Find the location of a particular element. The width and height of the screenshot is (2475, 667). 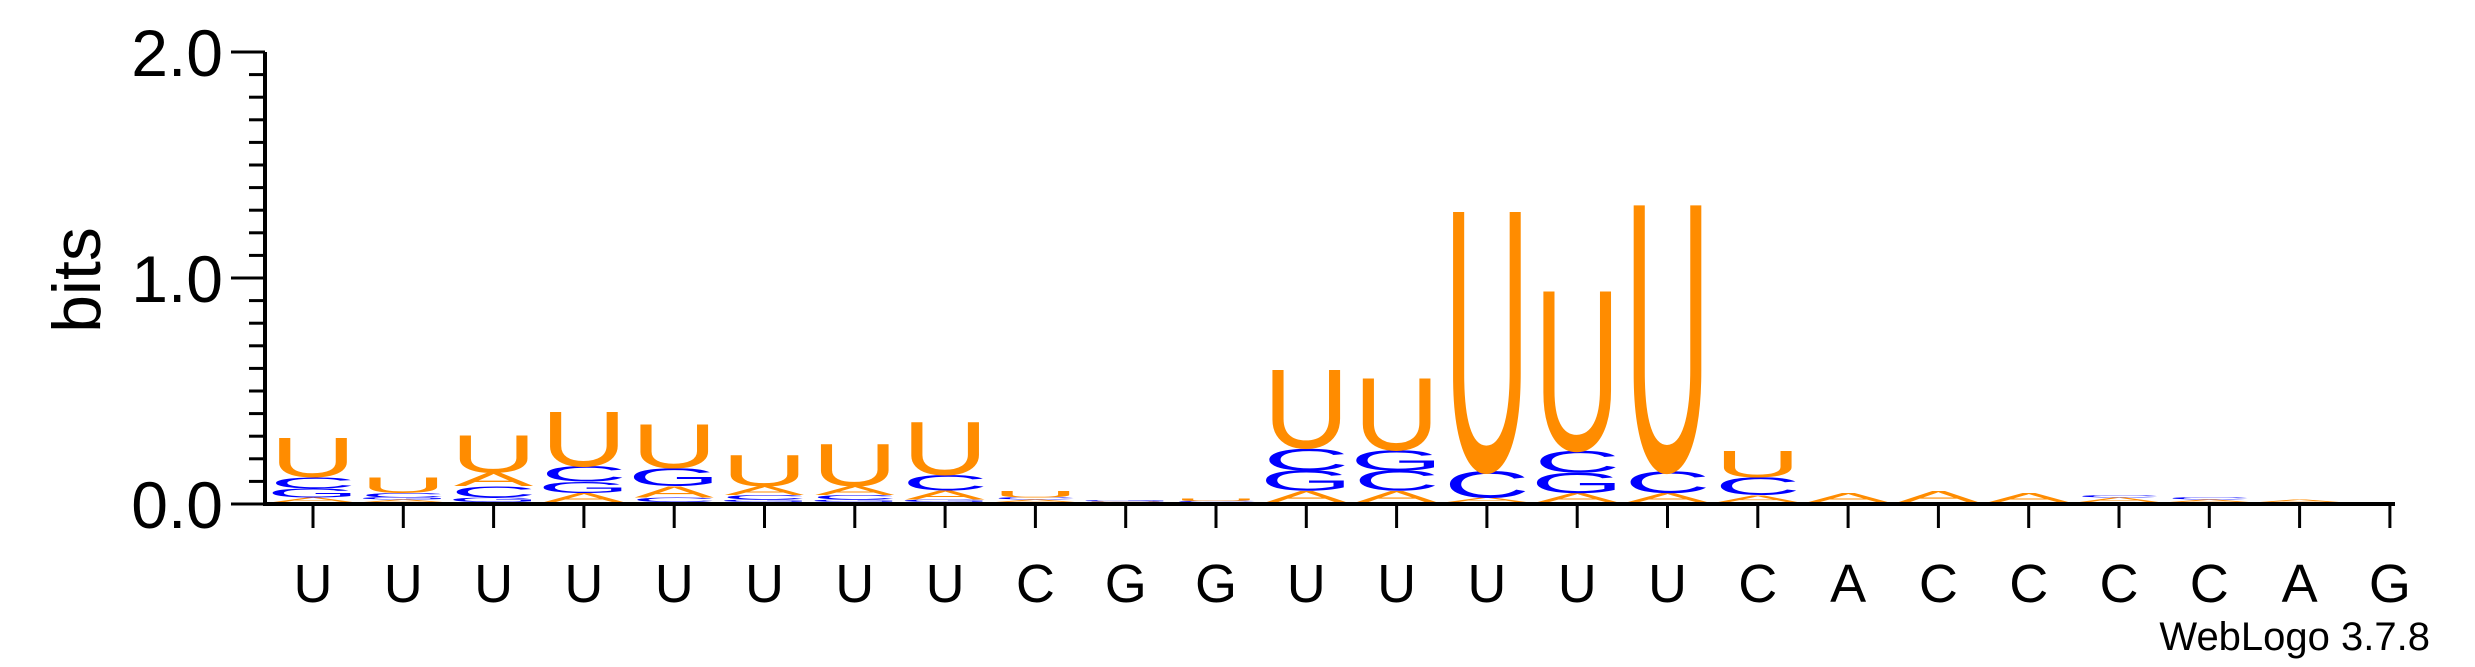

y-tick-label: 1.0 is located at coordinates (177, 279).